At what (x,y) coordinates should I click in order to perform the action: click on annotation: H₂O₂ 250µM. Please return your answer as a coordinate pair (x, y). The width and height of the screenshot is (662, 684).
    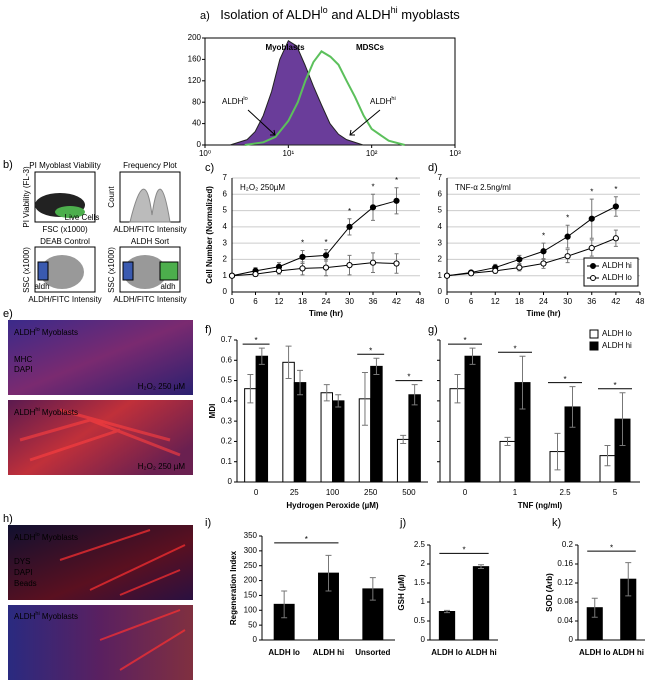
    Looking at the image, I should click on (262, 187).